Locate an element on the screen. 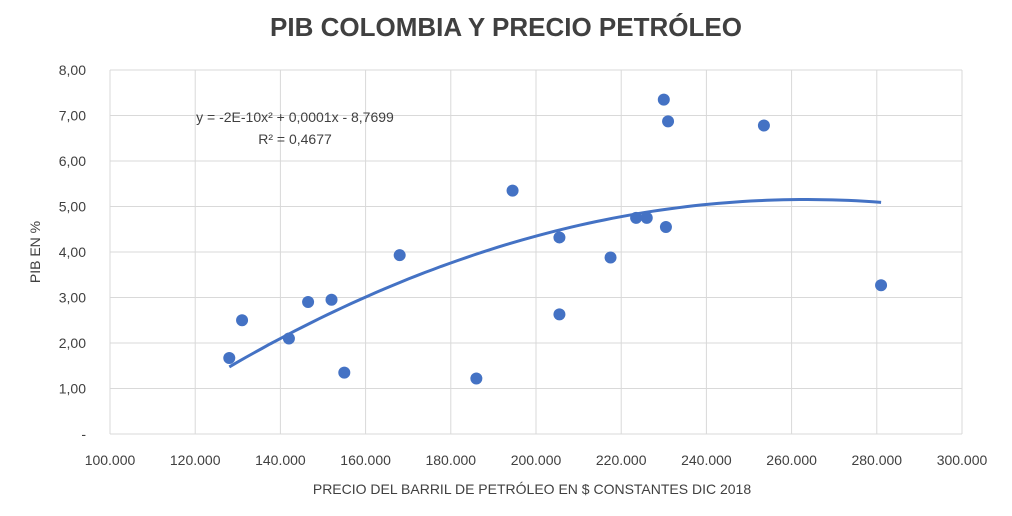 This screenshot has height=516, width=1012. y-tick-label: - is located at coordinates (83, 434).